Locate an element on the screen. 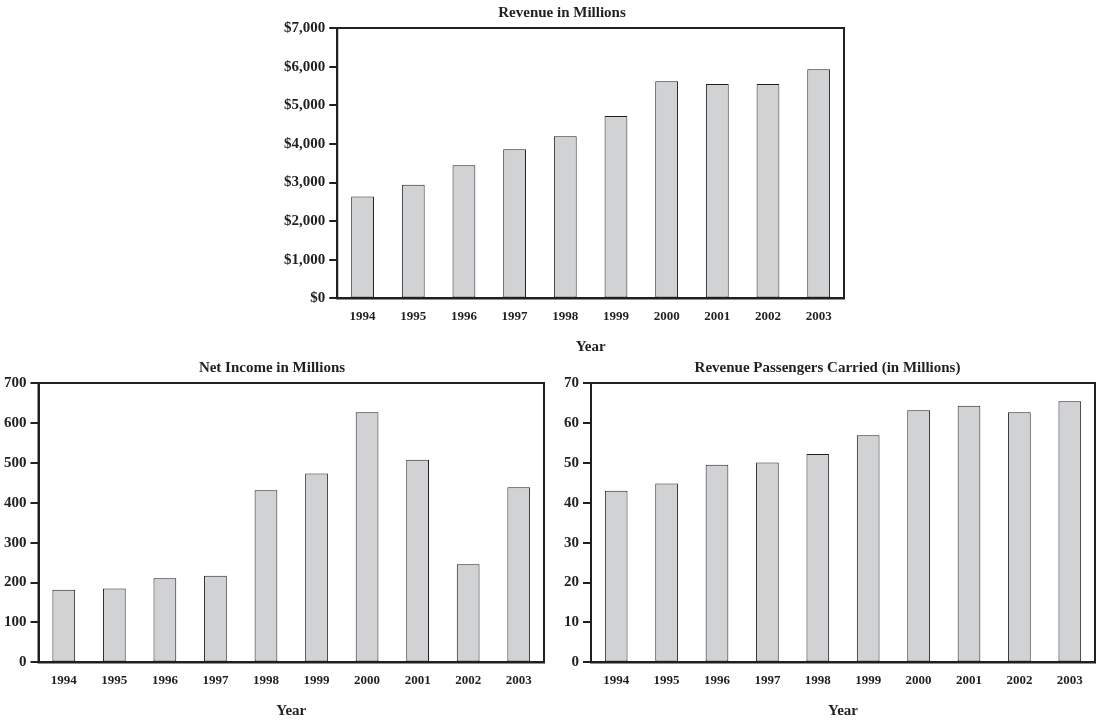 The image size is (1111, 724). y-tick-label: 40 is located at coordinates (571, 501).